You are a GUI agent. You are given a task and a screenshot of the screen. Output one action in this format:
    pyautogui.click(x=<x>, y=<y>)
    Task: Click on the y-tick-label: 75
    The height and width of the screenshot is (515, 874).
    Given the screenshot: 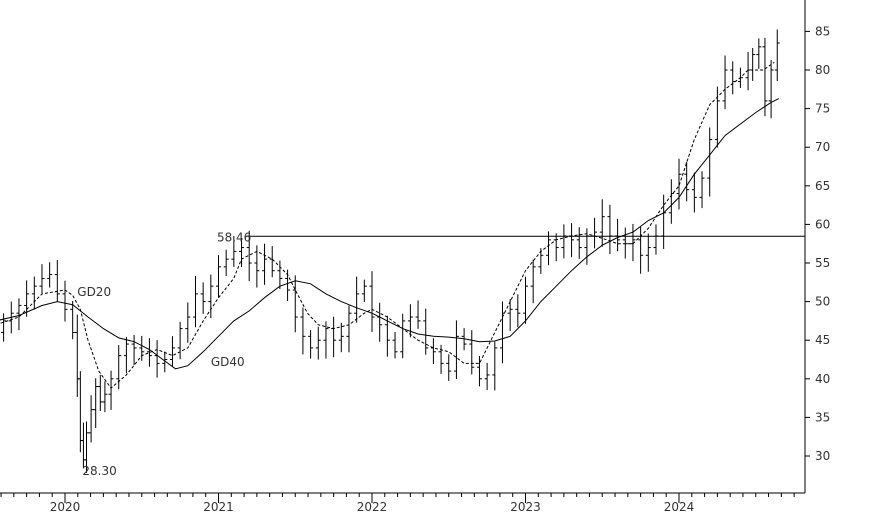 What is the action you would take?
    pyautogui.click(x=822, y=109)
    